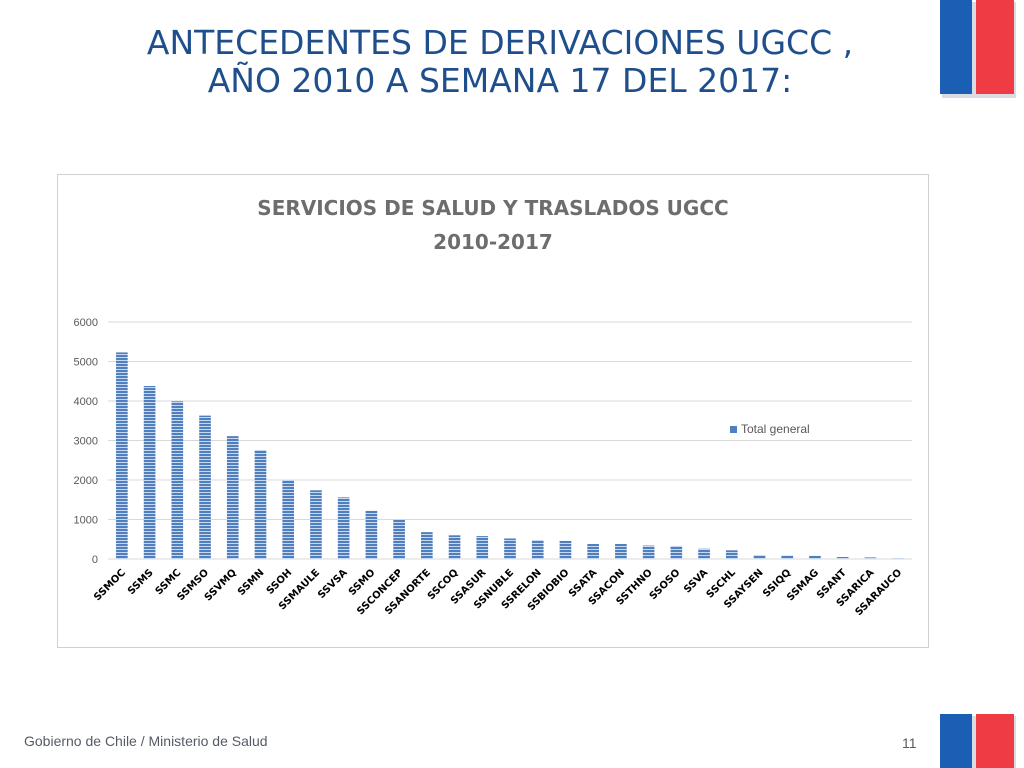  Describe the element at coordinates (86, 323) in the screenshot. I see `y-tick-label: 6000` at that location.